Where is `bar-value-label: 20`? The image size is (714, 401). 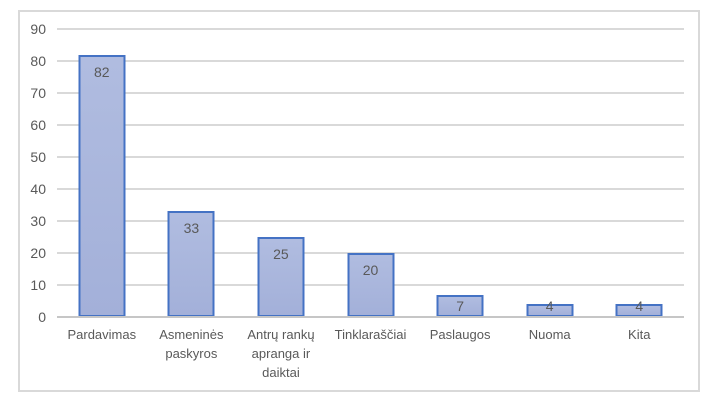
bar-value-label: 20 is located at coordinates (370, 270).